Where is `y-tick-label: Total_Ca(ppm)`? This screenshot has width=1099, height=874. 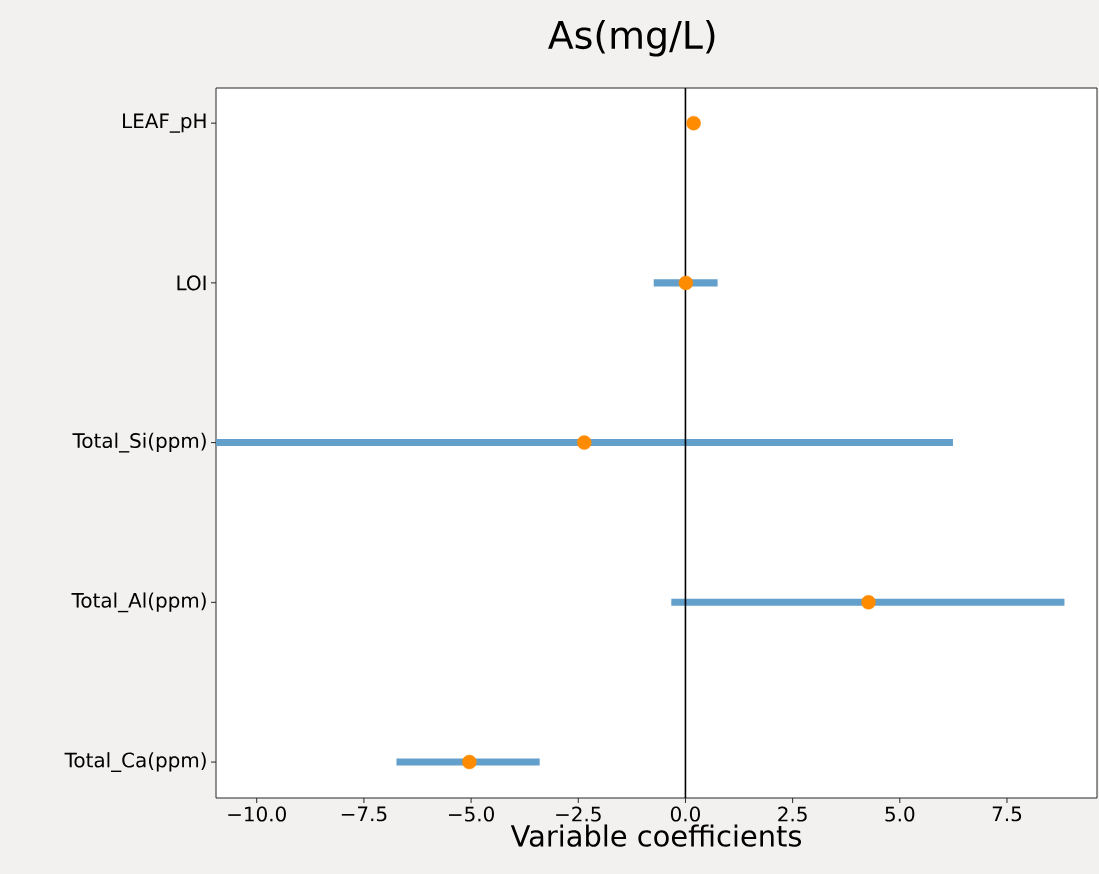
y-tick-label: Total_Ca(ppm) is located at coordinates (135, 762).